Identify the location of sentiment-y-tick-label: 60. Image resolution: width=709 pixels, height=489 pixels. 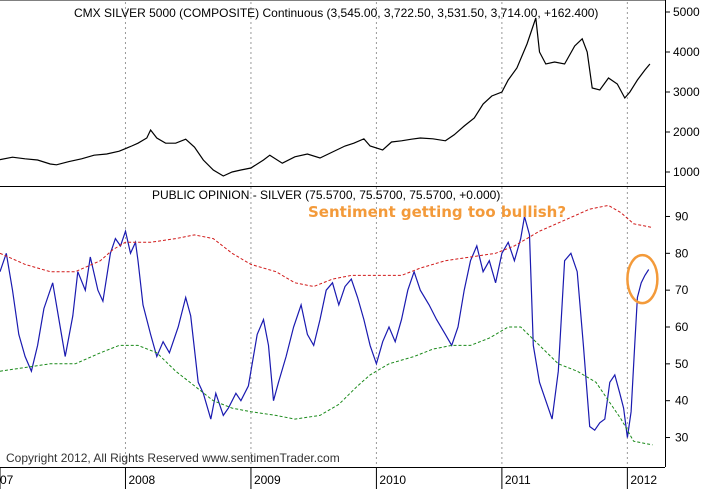
(682, 327).